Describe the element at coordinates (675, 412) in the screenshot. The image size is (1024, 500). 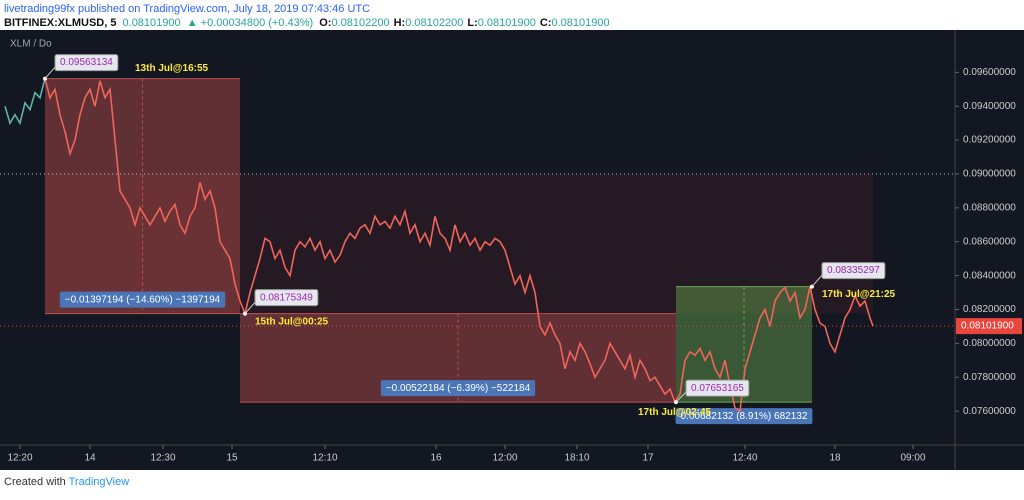
I see `callout-time: 17th Jul@02:45` at that location.